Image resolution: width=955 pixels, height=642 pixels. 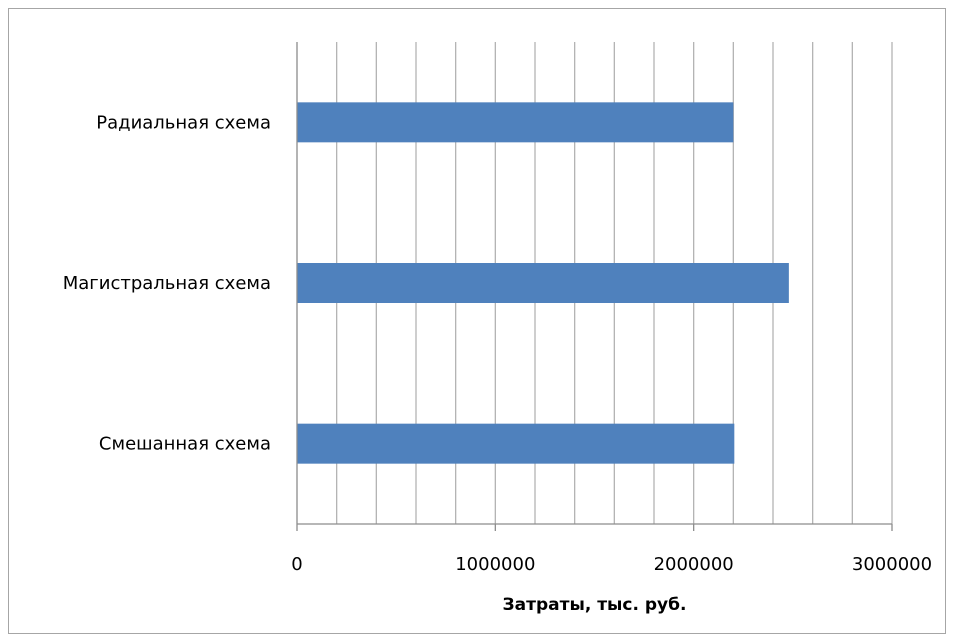 I want to click on x-tick-label: 1000000, so click(x=495, y=564).